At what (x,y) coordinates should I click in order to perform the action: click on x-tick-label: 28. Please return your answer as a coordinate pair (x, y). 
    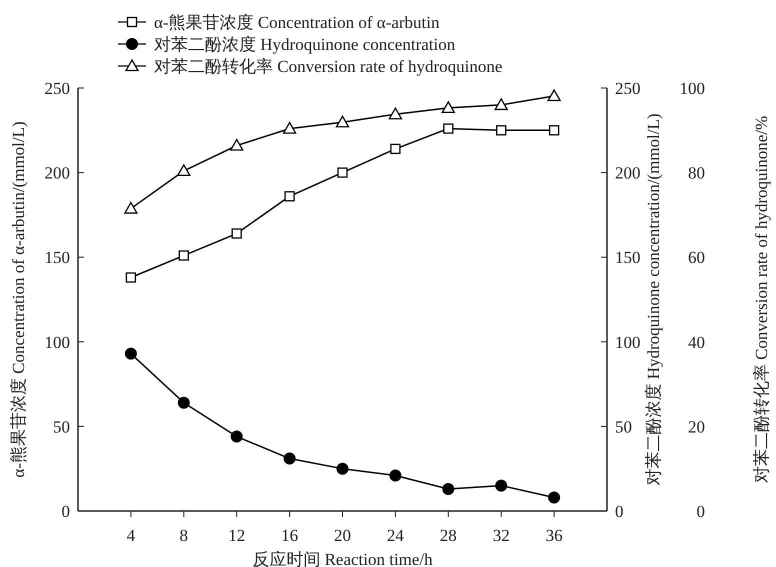
    Looking at the image, I should click on (448, 535).